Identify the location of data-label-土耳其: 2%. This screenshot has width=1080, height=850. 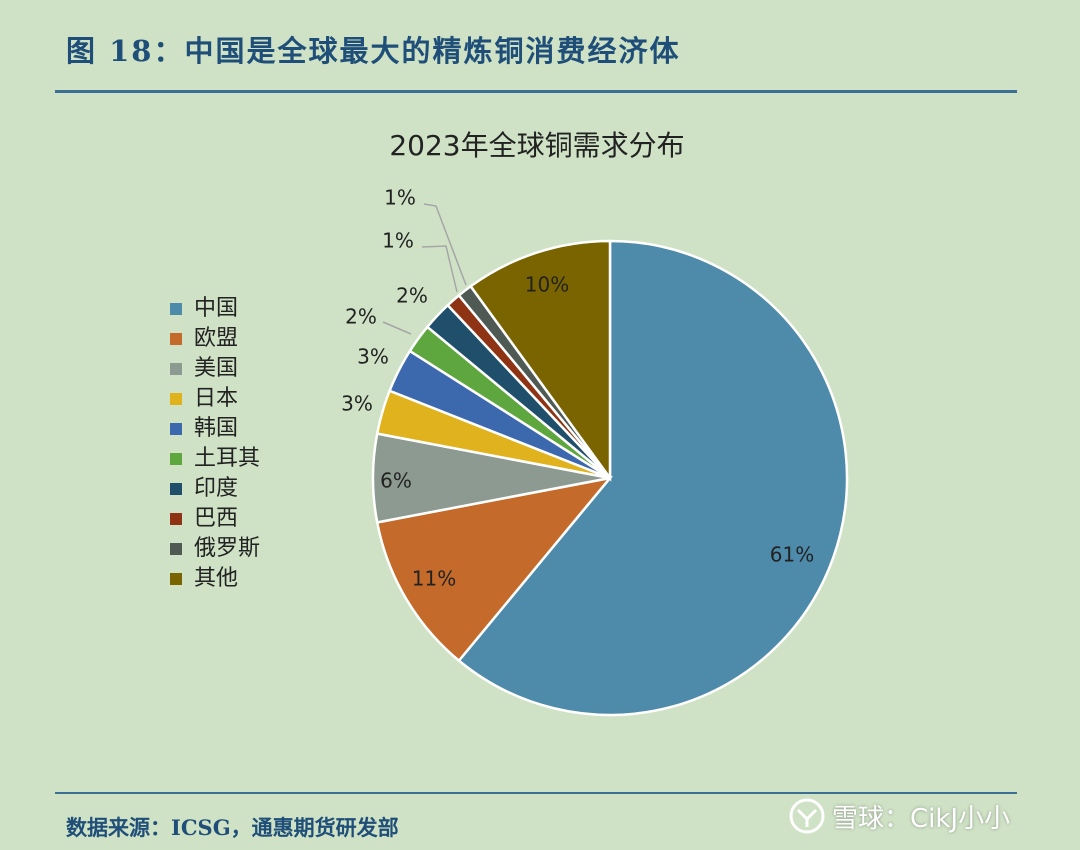
(361, 317).